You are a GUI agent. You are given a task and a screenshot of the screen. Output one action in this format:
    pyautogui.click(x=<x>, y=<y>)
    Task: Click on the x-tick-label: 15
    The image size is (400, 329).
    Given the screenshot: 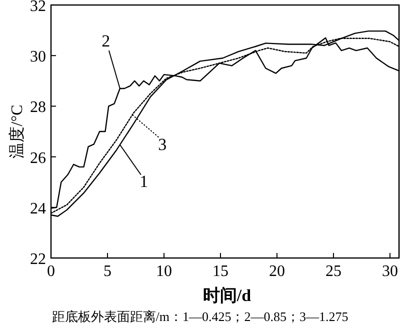 What is the action you would take?
    pyautogui.click(x=220, y=271)
    